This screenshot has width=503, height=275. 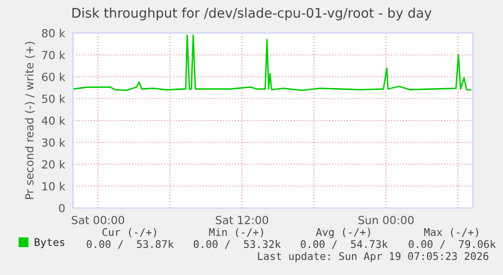 What do you see at coordinates (54, 142) in the screenshot?
I see `y-tick-label: 30 k` at bounding box center [54, 142].